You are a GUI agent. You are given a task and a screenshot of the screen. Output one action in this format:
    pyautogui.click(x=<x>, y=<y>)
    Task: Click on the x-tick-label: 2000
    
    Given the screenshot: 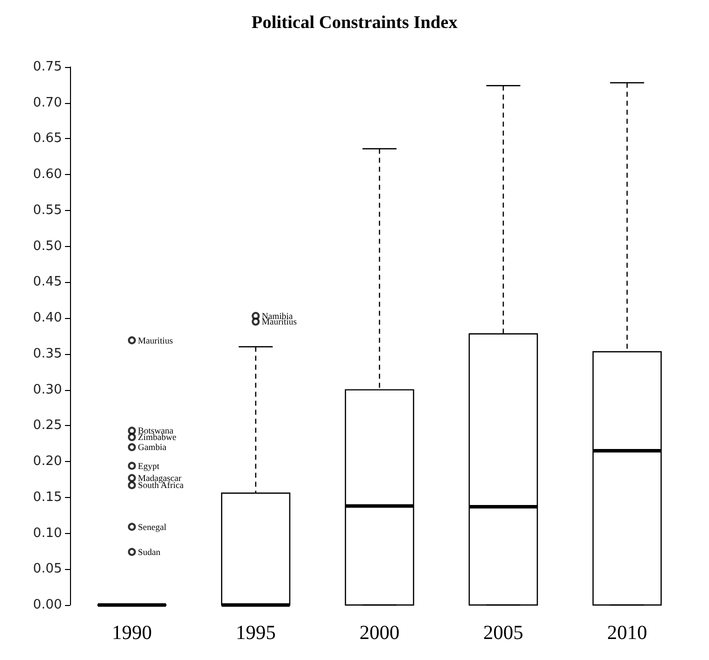 What is the action you would take?
    pyautogui.click(x=380, y=633)
    